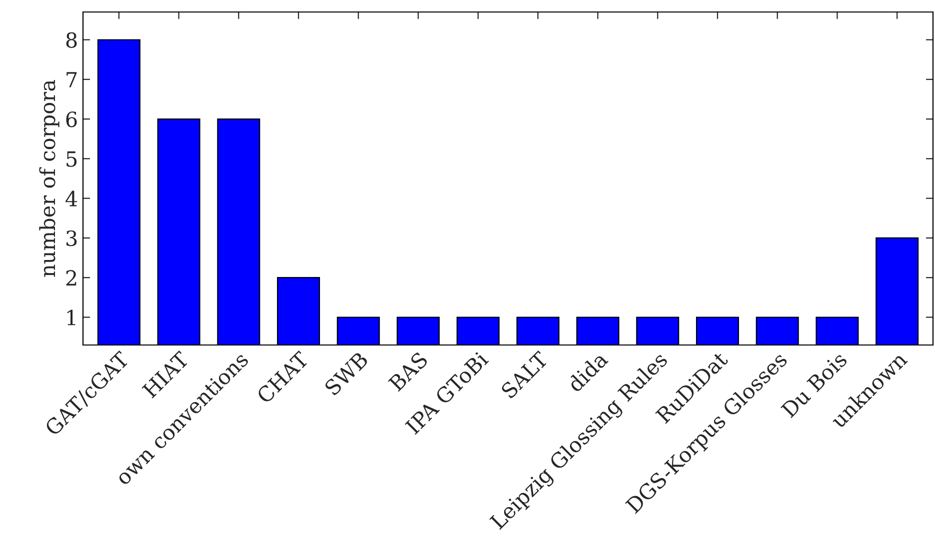 The image size is (935, 550). I want to click on y-tick-label: 3, so click(71, 238).